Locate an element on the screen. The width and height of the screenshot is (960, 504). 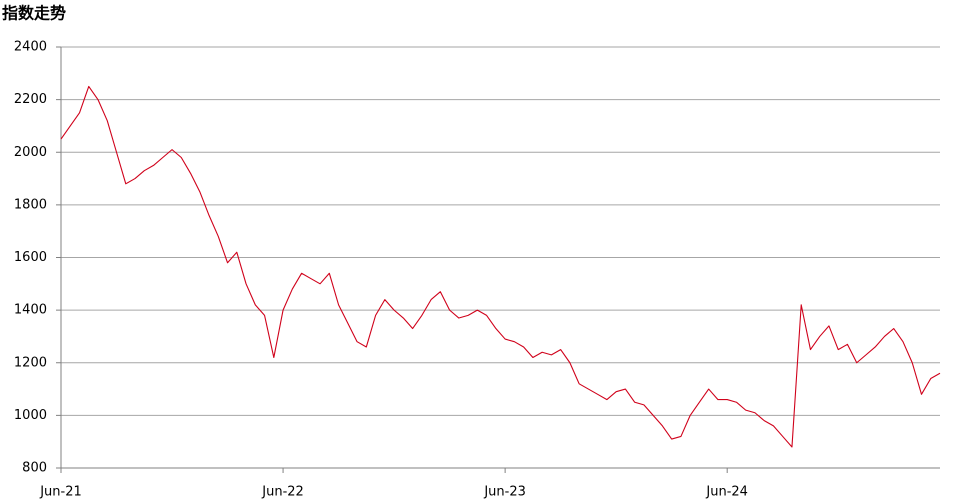
x-tick-label: Jun-21 is located at coordinates (60, 492).